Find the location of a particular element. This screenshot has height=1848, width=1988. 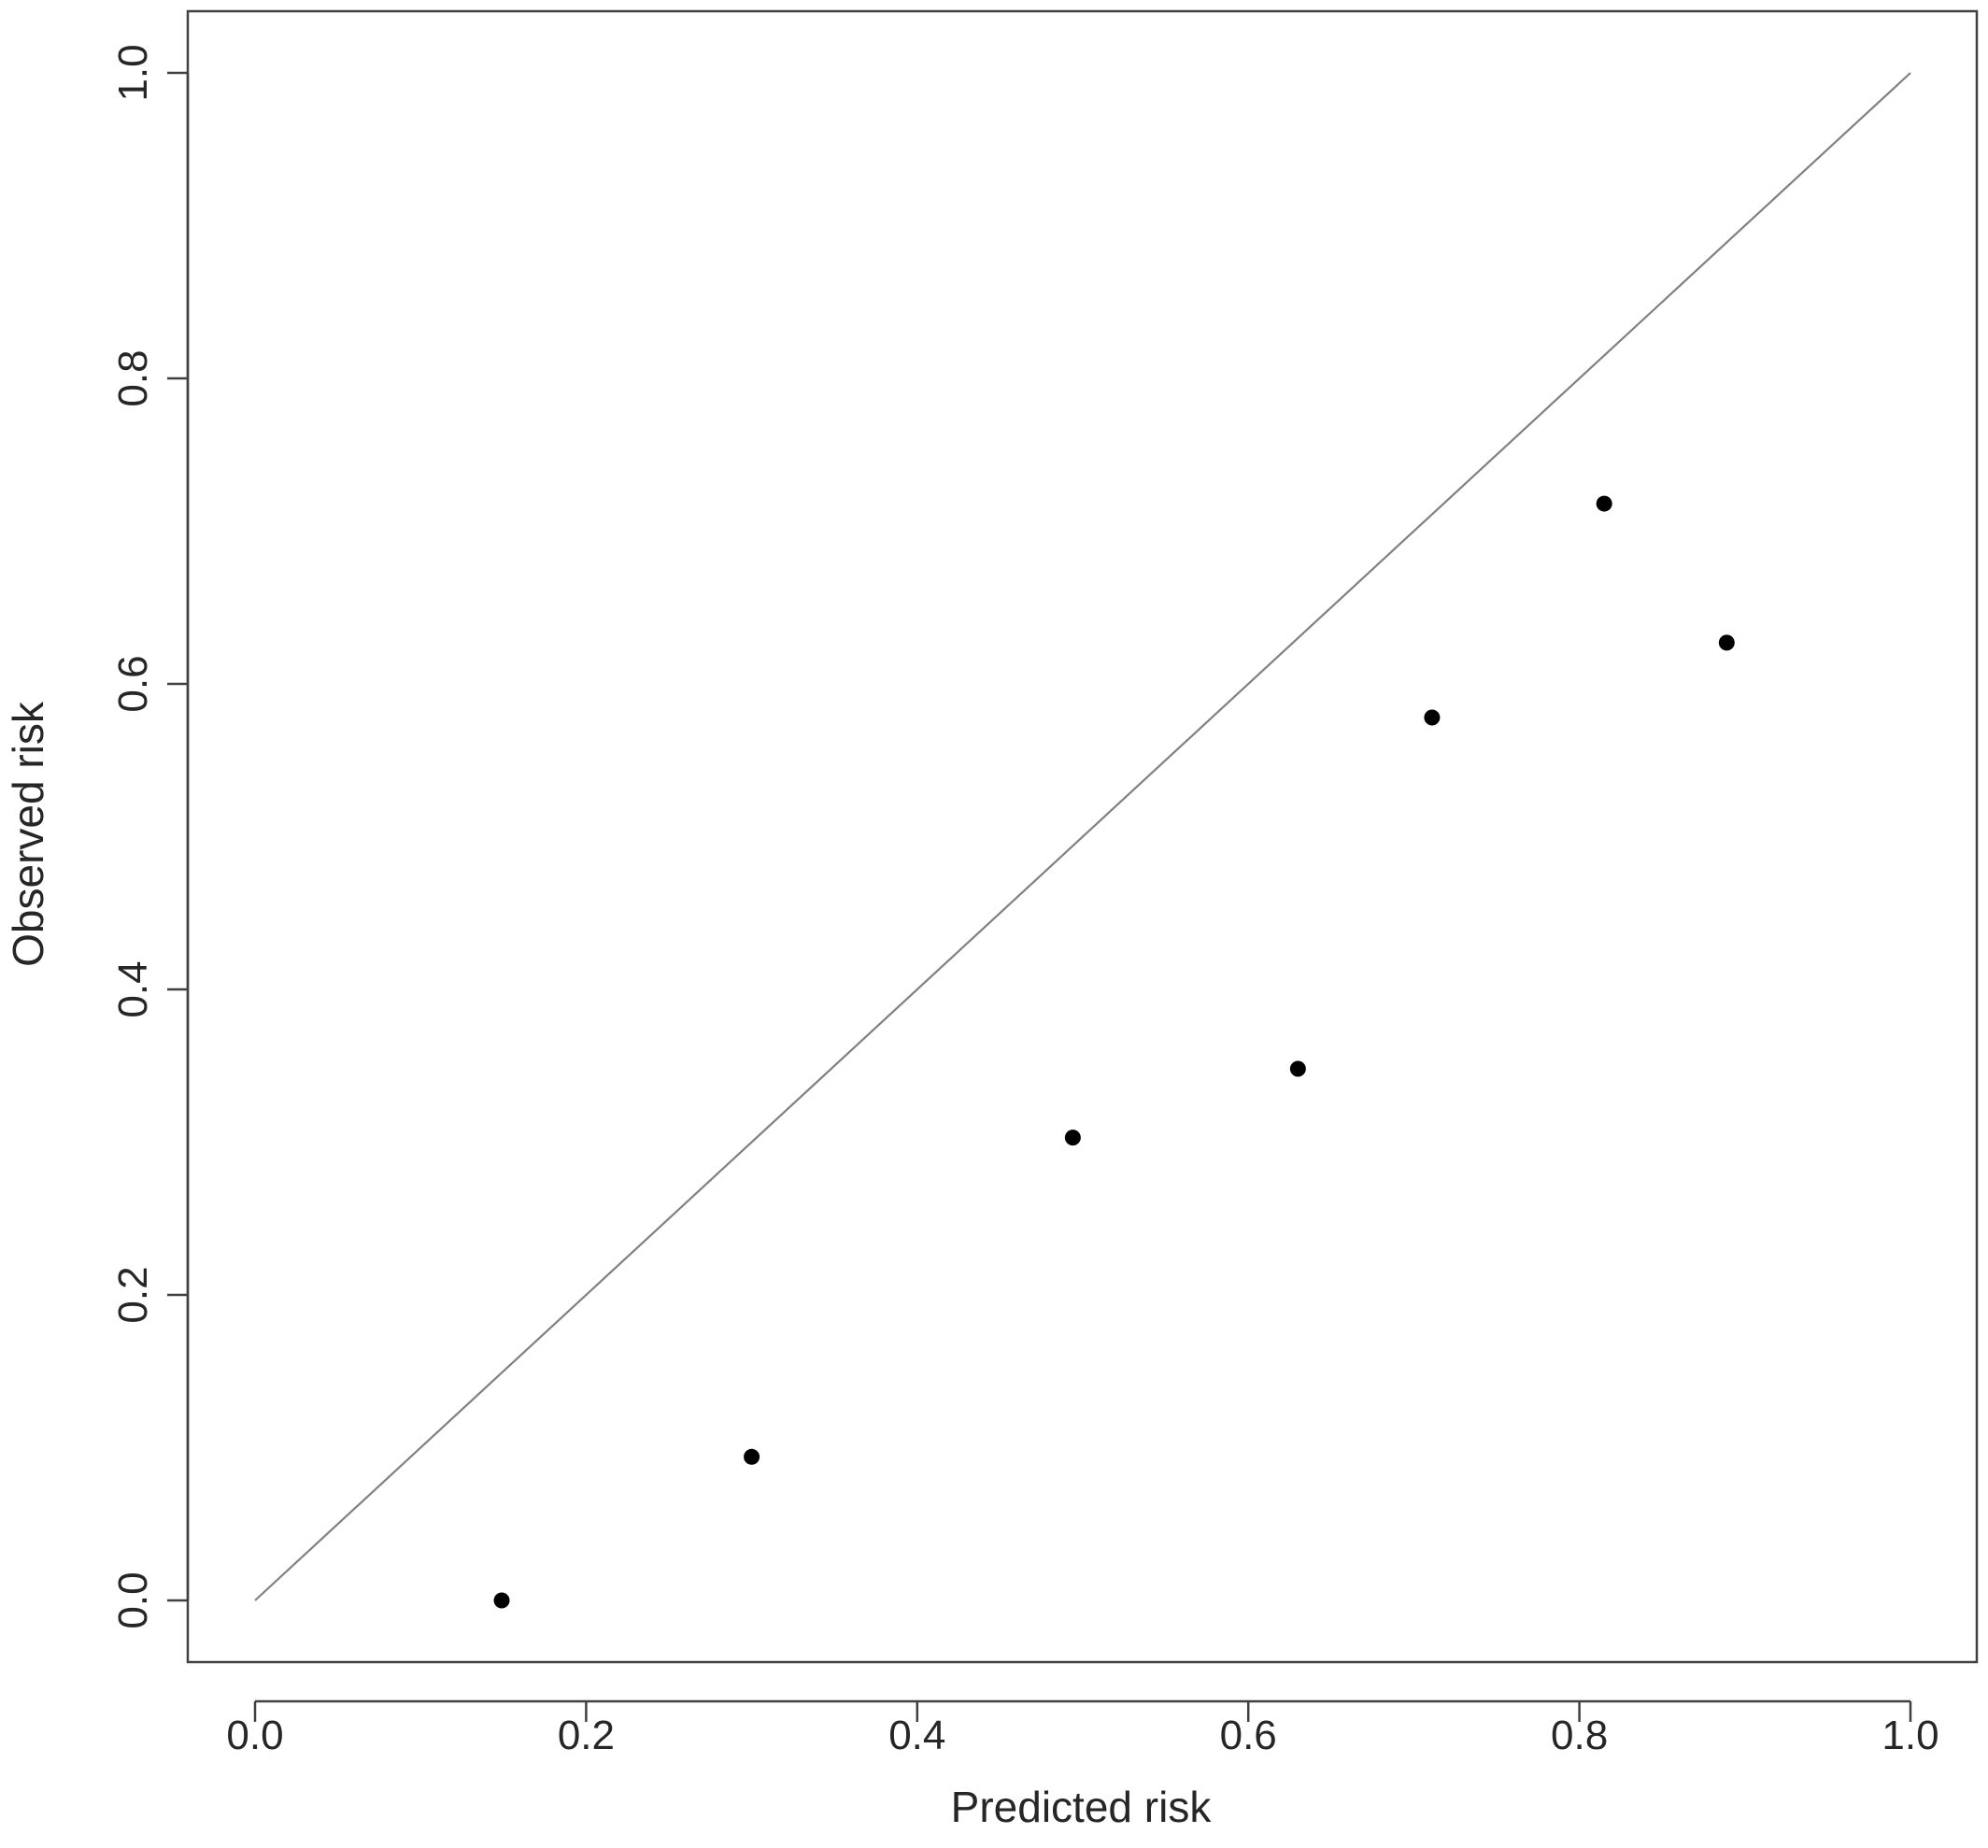

y-tick-label: 0.2 is located at coordinates (133, 1294).